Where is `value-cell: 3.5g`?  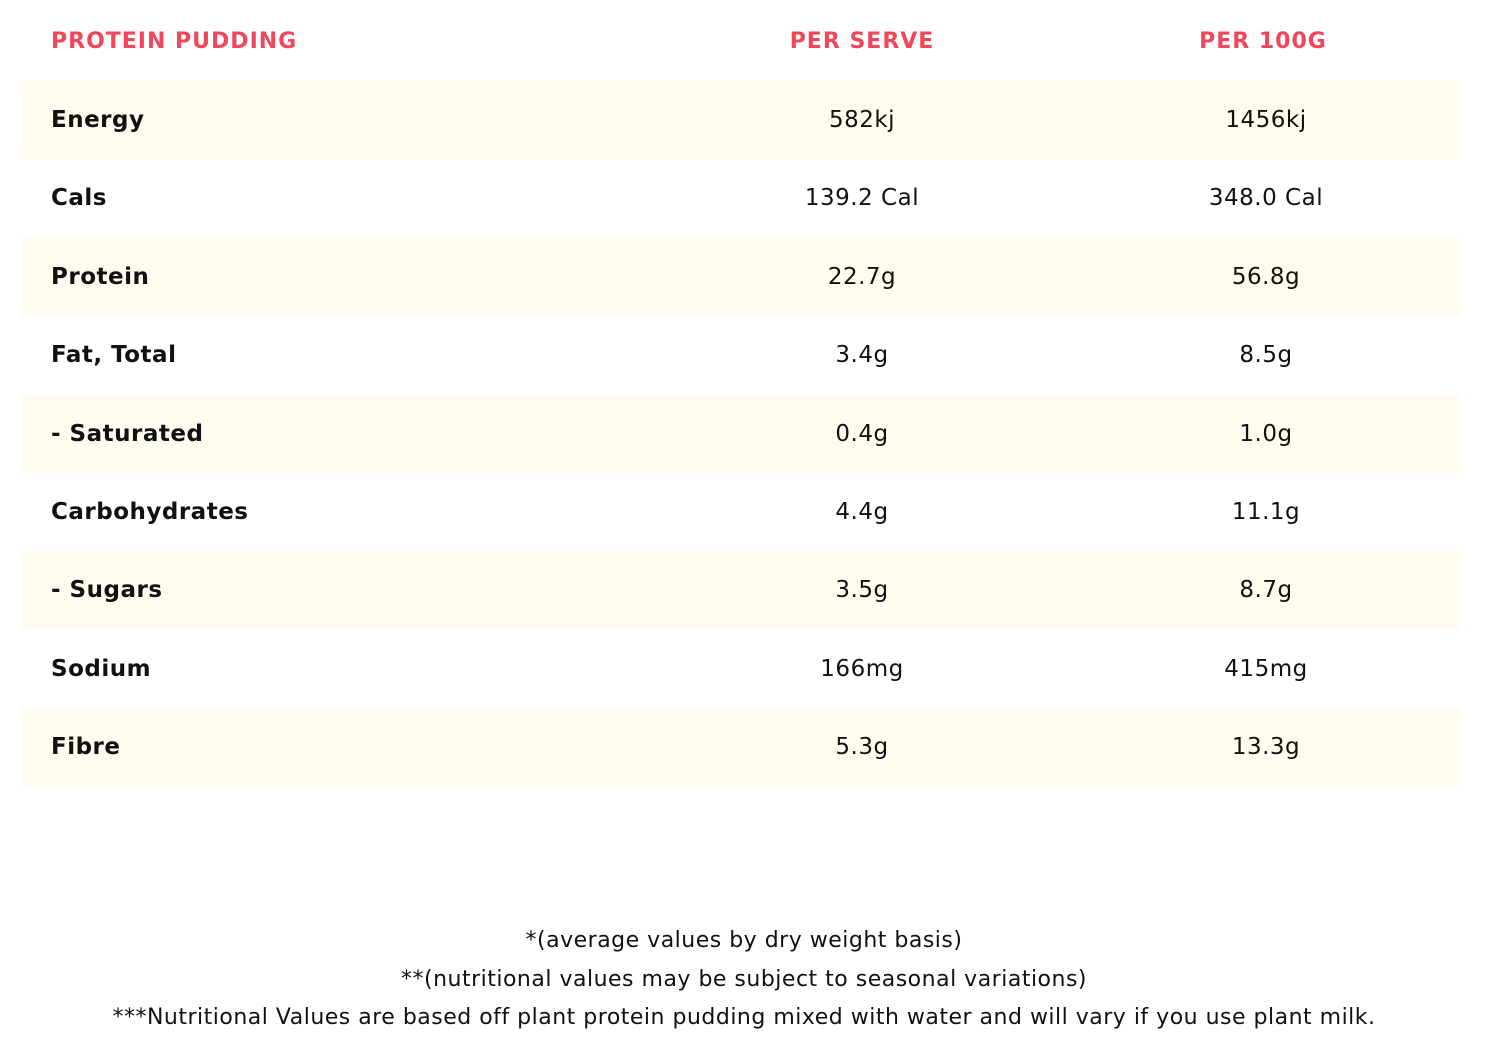 value-cell: 3.5g is located at coordinates (862, 590).